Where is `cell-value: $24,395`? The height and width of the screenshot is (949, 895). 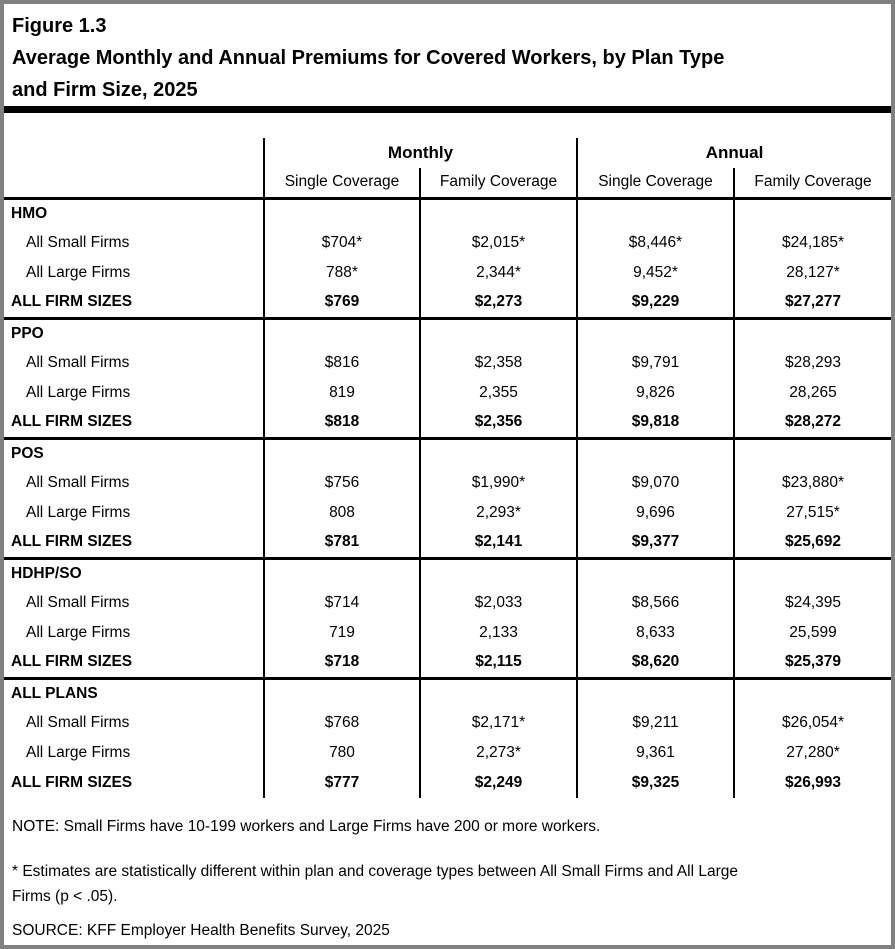 cell-value: $24,395 is located at coordinates (813, 602).